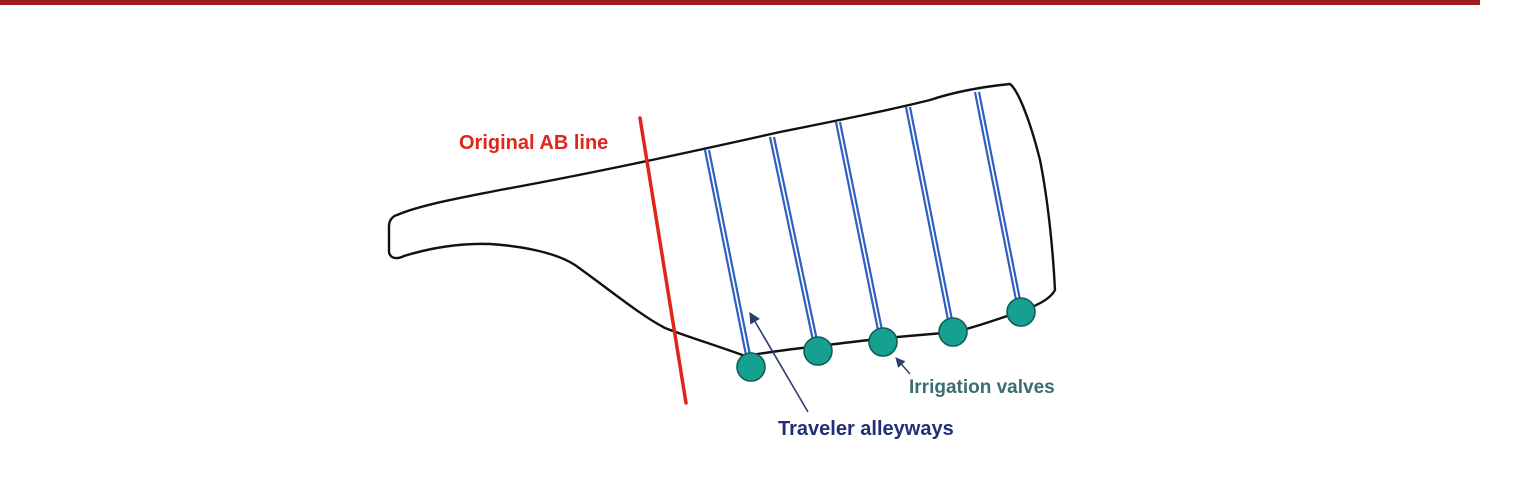 Image resolution: width=1517 pixels, height=478 pixels. What do you see at coordinates (866, 429) in the screenshot?
I see `traveler-alleyways-label: Traveler alleyways` at bounding box center [866, 429].